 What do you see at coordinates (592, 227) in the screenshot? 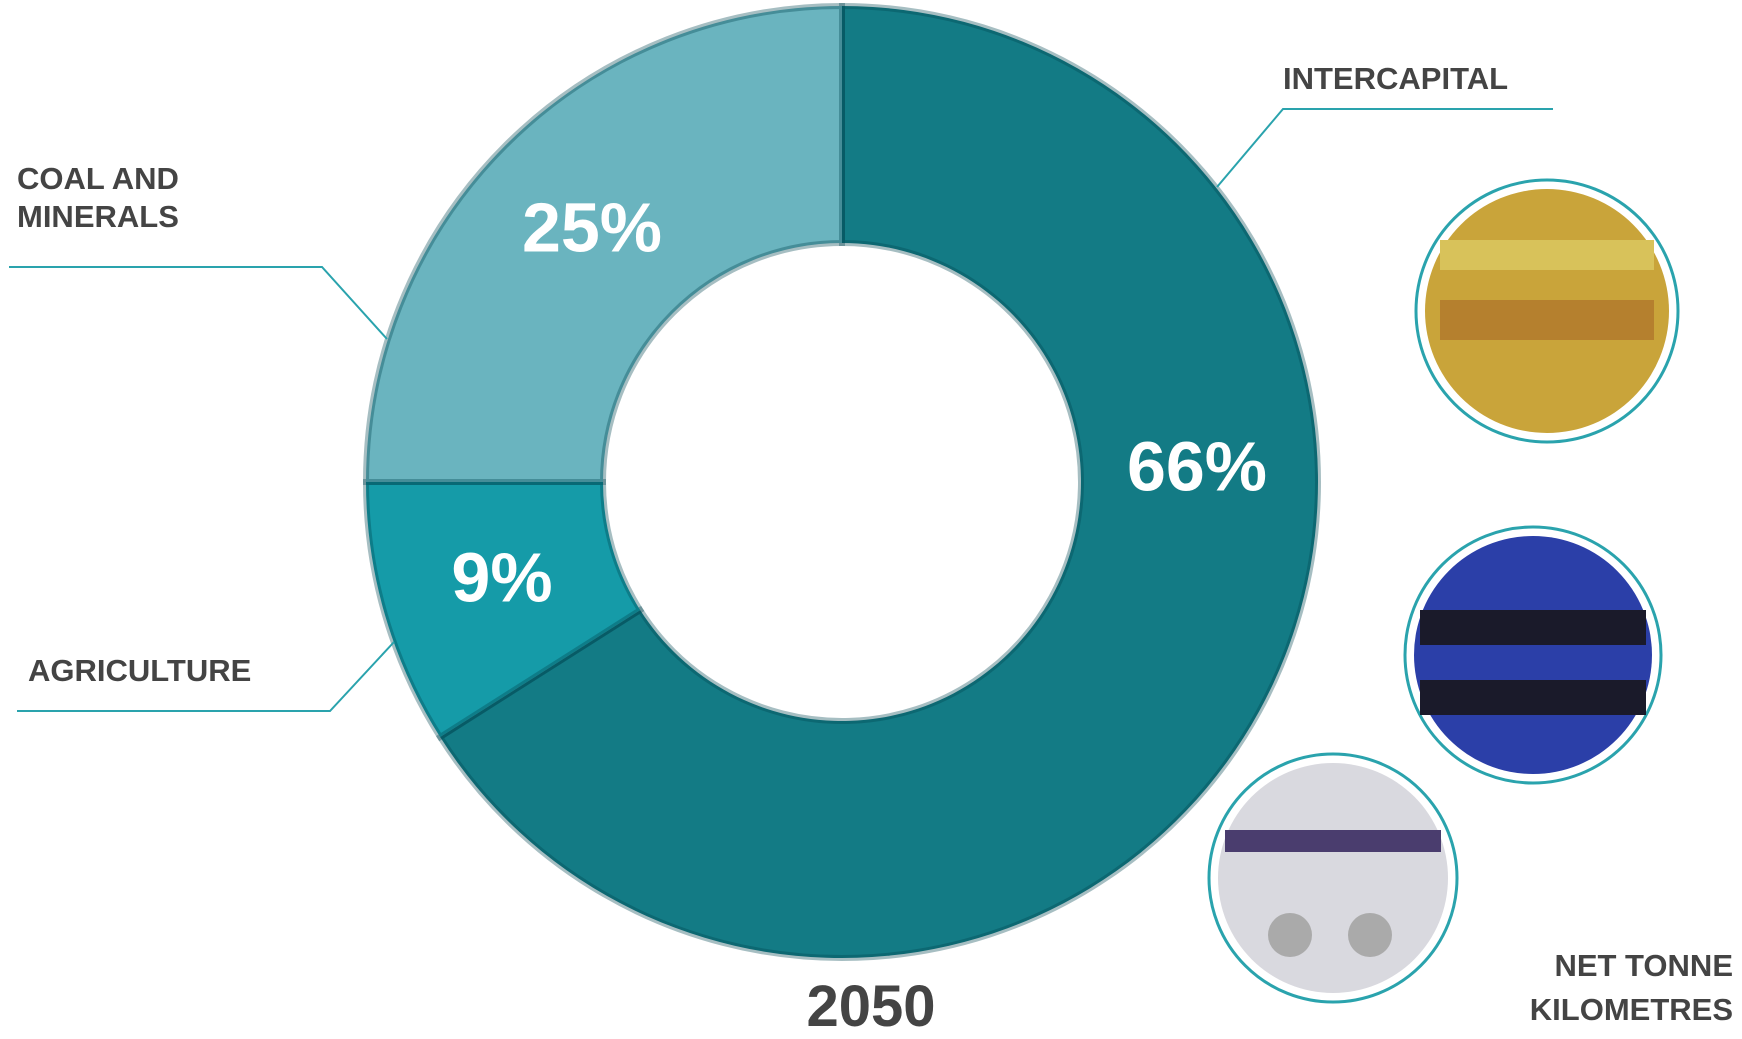
I see `data-label: 25%` at bounding box center [592, 227].